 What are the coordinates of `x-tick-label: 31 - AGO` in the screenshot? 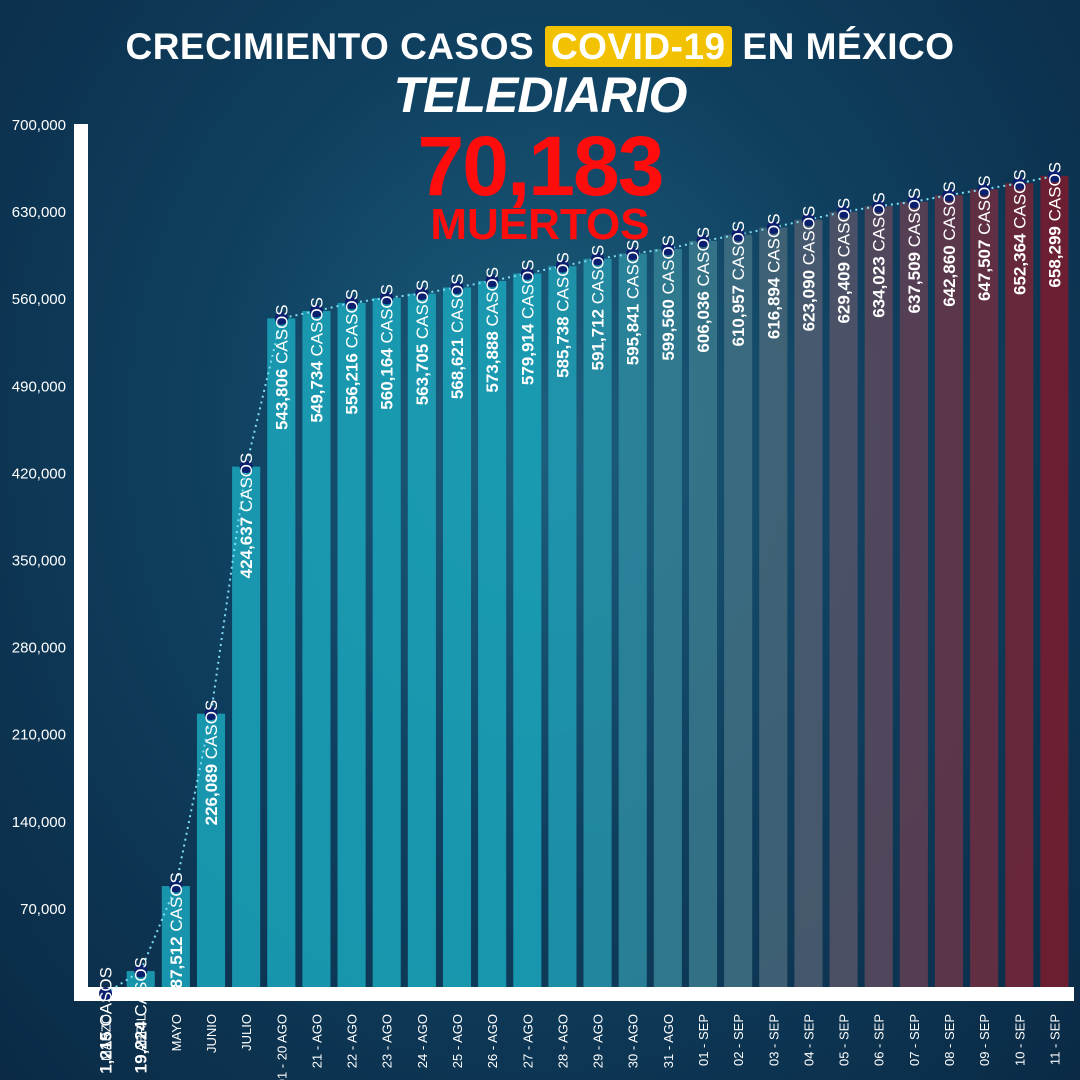 It's located at (668, 1041).